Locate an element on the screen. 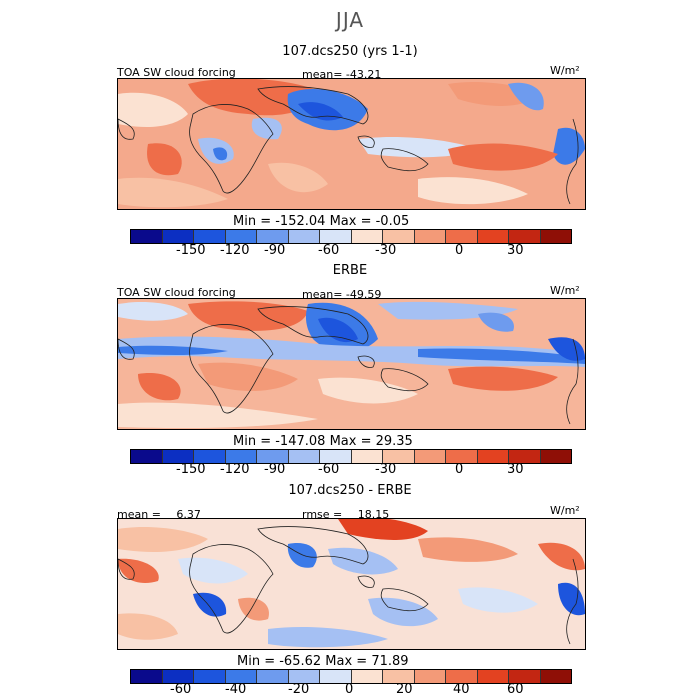 The height and width of the screenshot is (700, 700). panel-1-variable-label: TOA SW cloud forcing is located at coordinates (176, 72).